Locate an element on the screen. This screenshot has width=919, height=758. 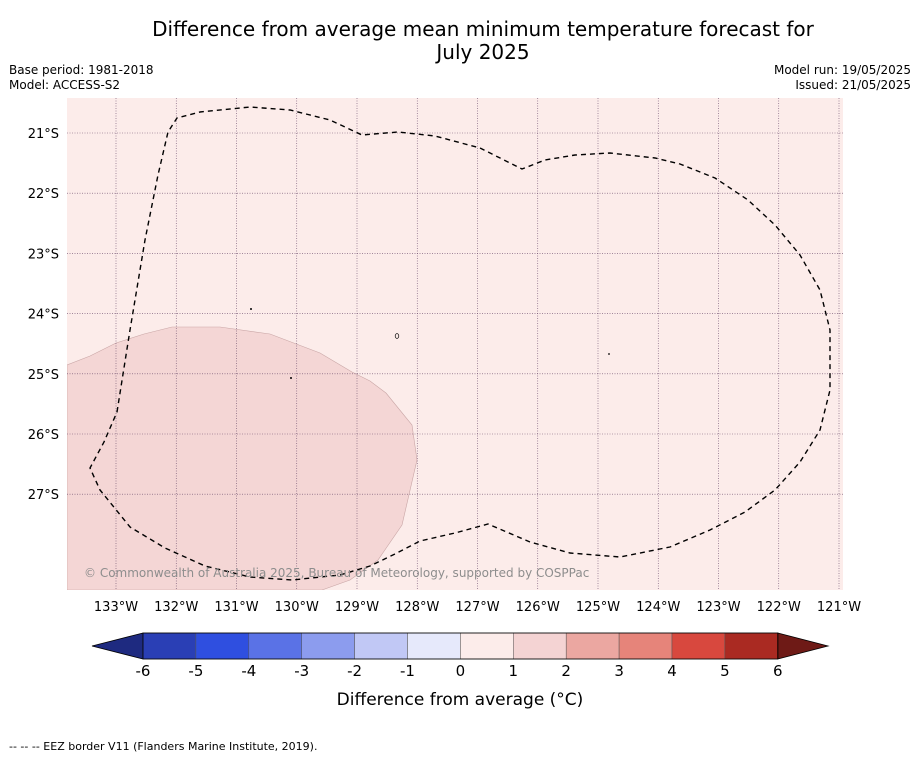
meta-right: Model run: 19/05/2025 Issued: 21/05/2025 is located at coordinates (842, 78).